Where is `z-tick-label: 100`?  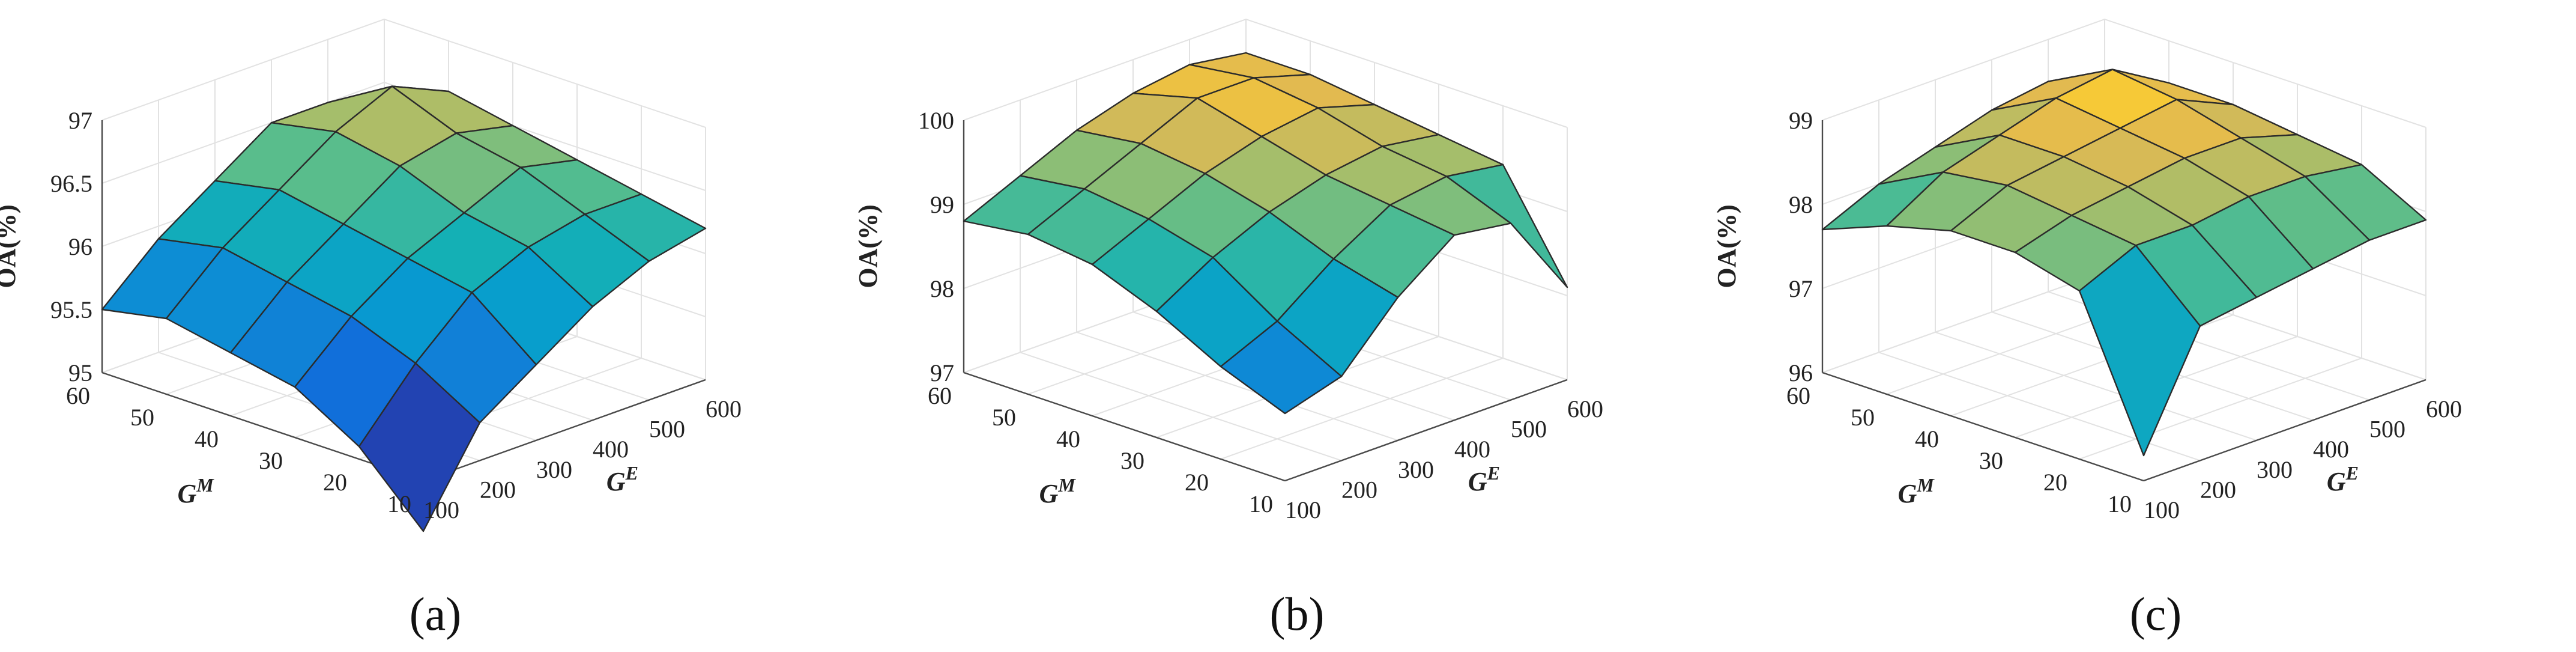
z-tick-label: 100 is located at coordinates (936, 121).